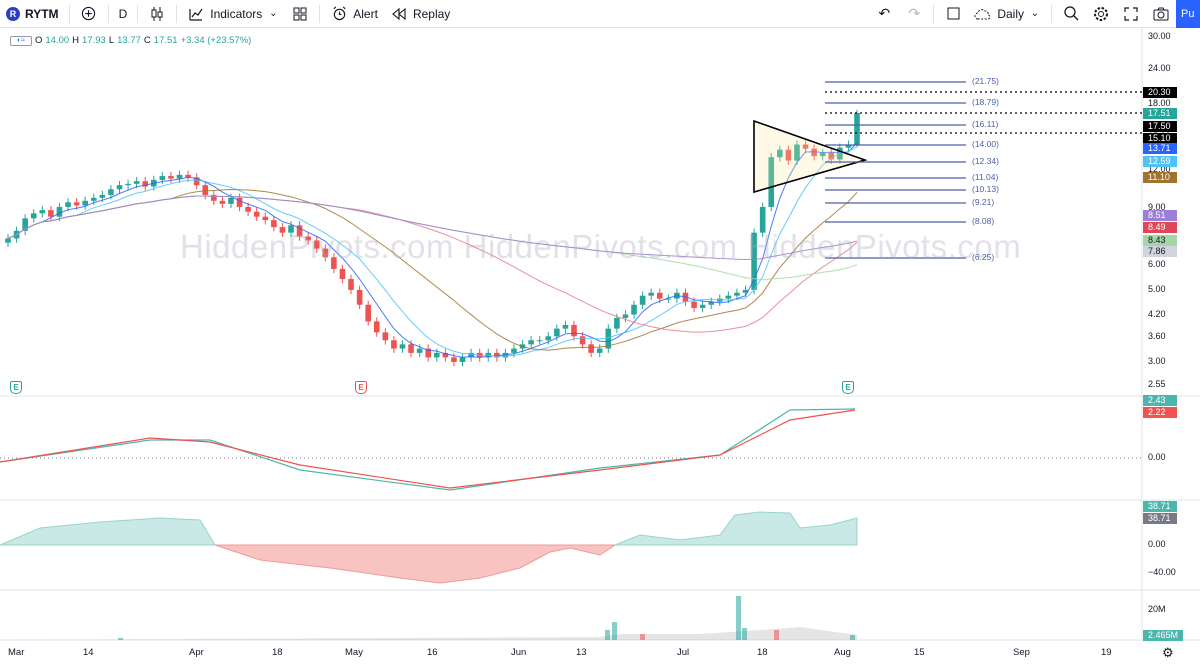  What do you see at coordinates (42, 13) in the screenshot?
I see `symbol-name: RYTM` at bounding box center [42, 13].